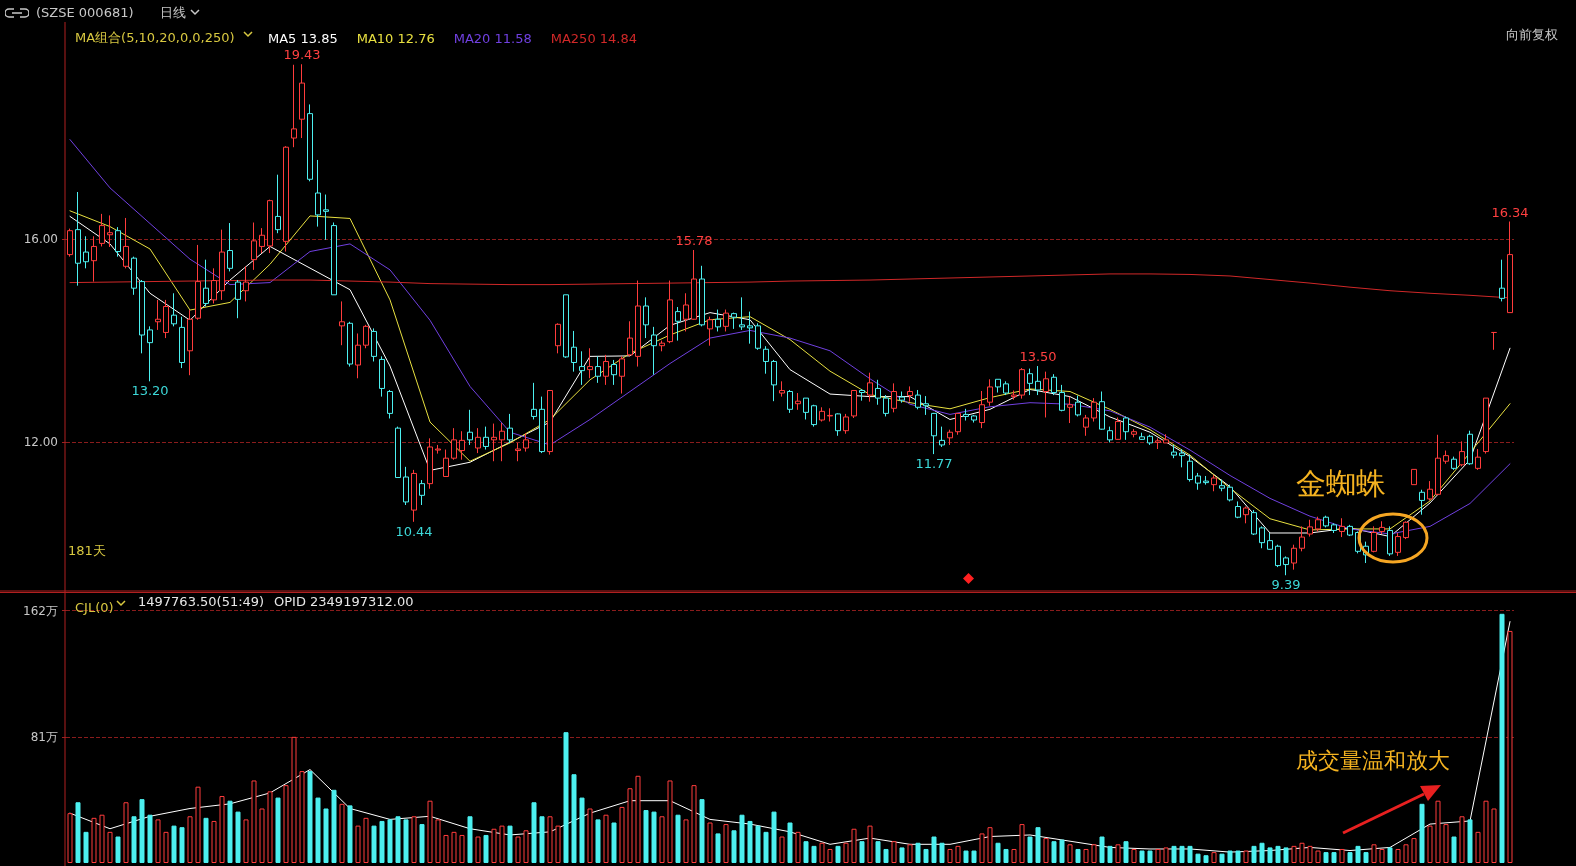 The height and width of the screenshot is (866, 1576). I want to click on annotation: 1497763.50(51:49), so click(201, 602).